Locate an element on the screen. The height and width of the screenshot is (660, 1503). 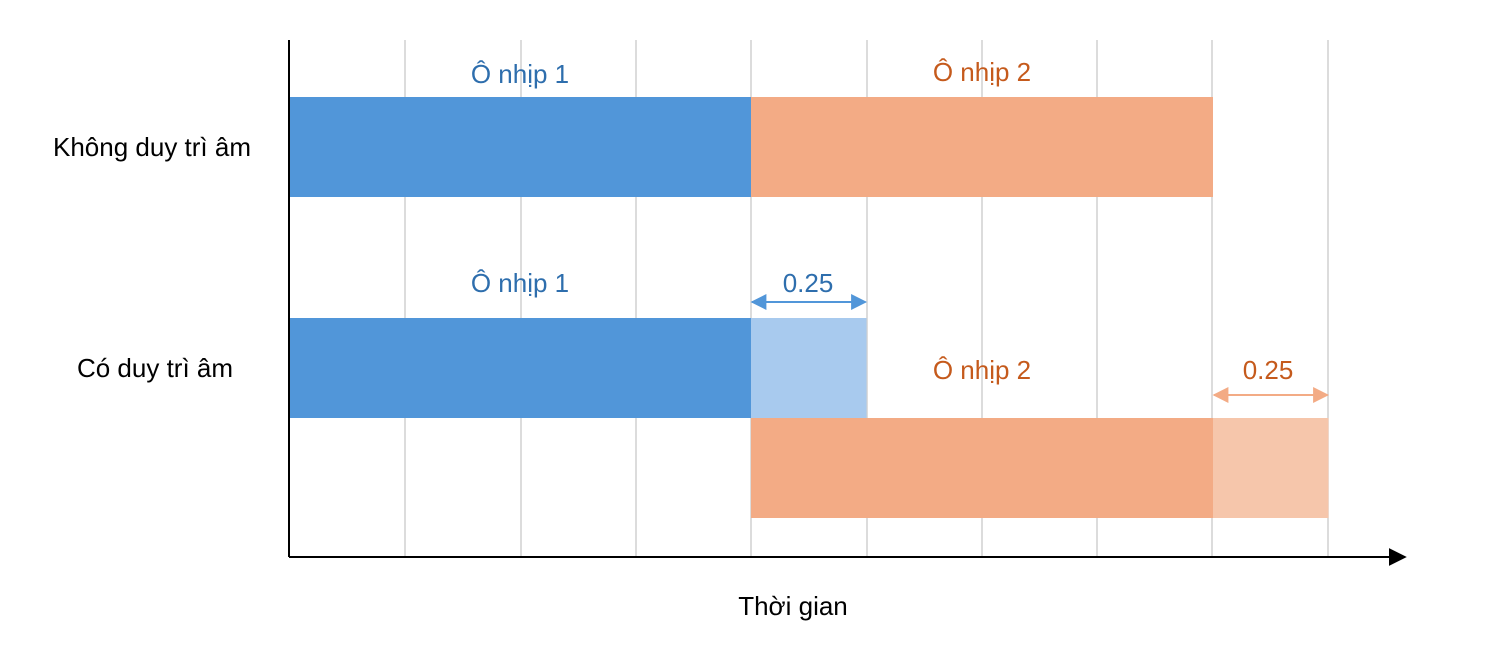
row1-measure2-bar is located at coordinates (982, 147).